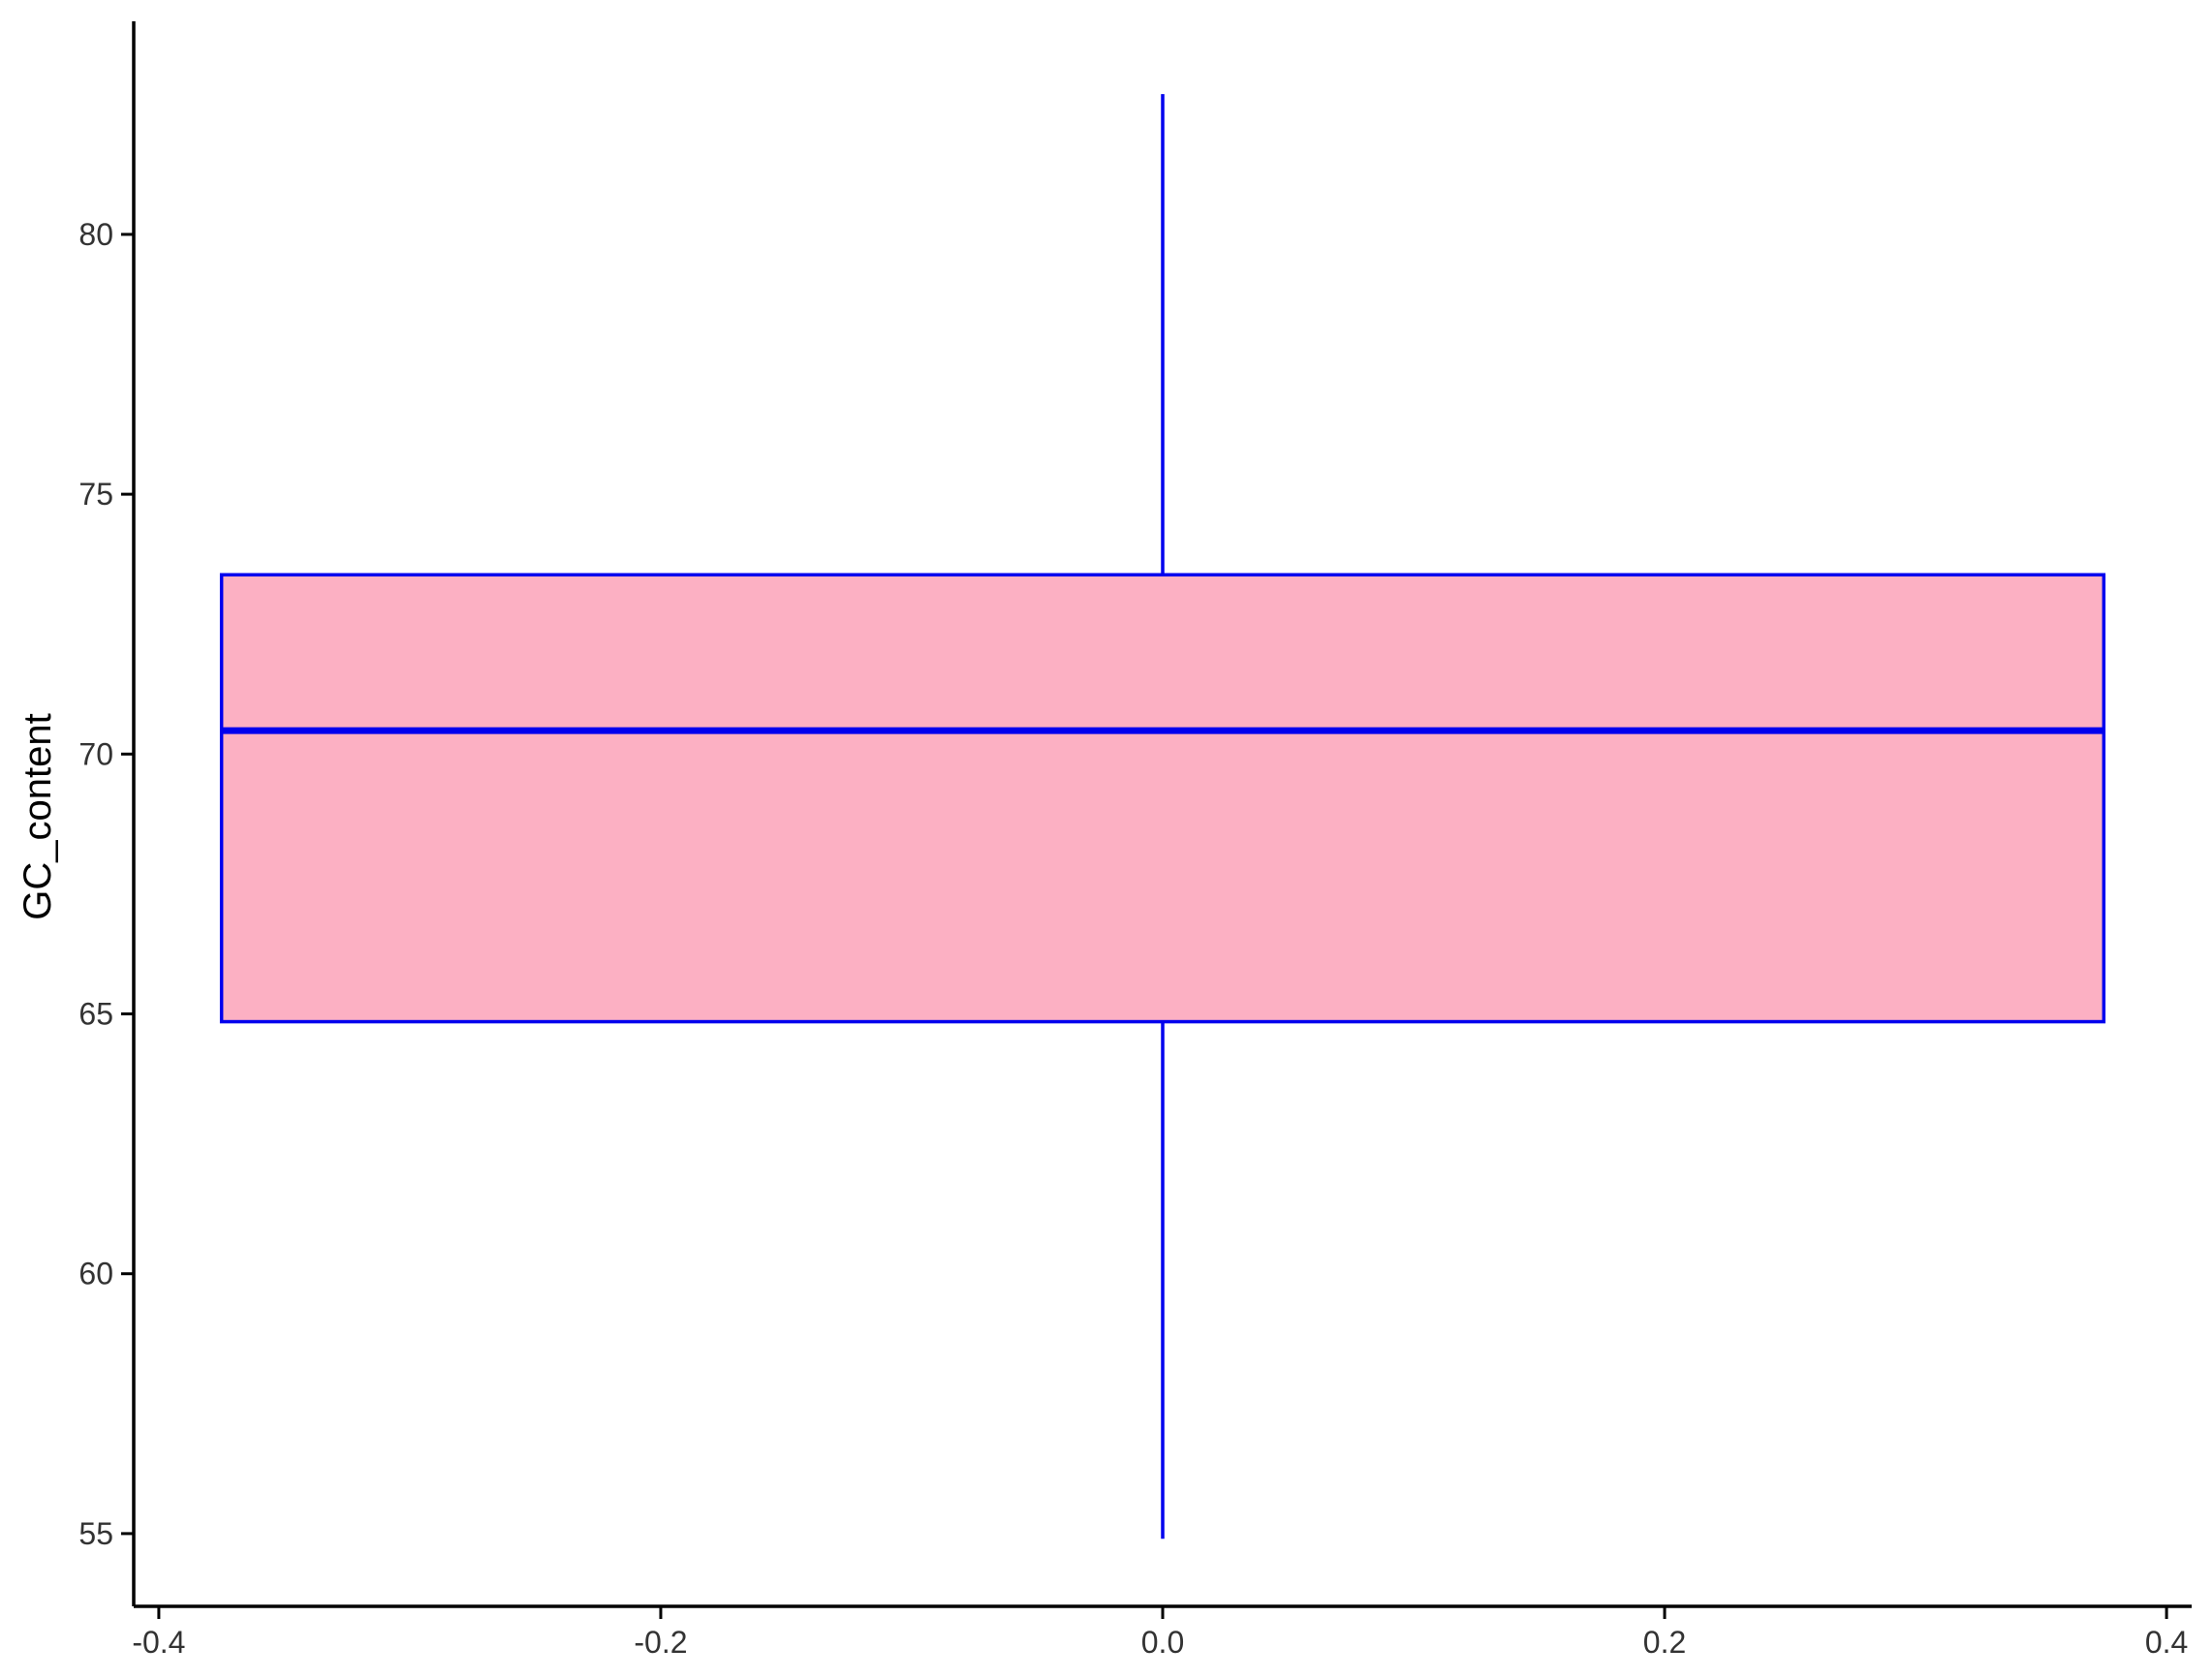  What do you see at coordinates (95, 494) in the screenshot?
I see `y-tick-label: 75` at bounding box center [95, 494].